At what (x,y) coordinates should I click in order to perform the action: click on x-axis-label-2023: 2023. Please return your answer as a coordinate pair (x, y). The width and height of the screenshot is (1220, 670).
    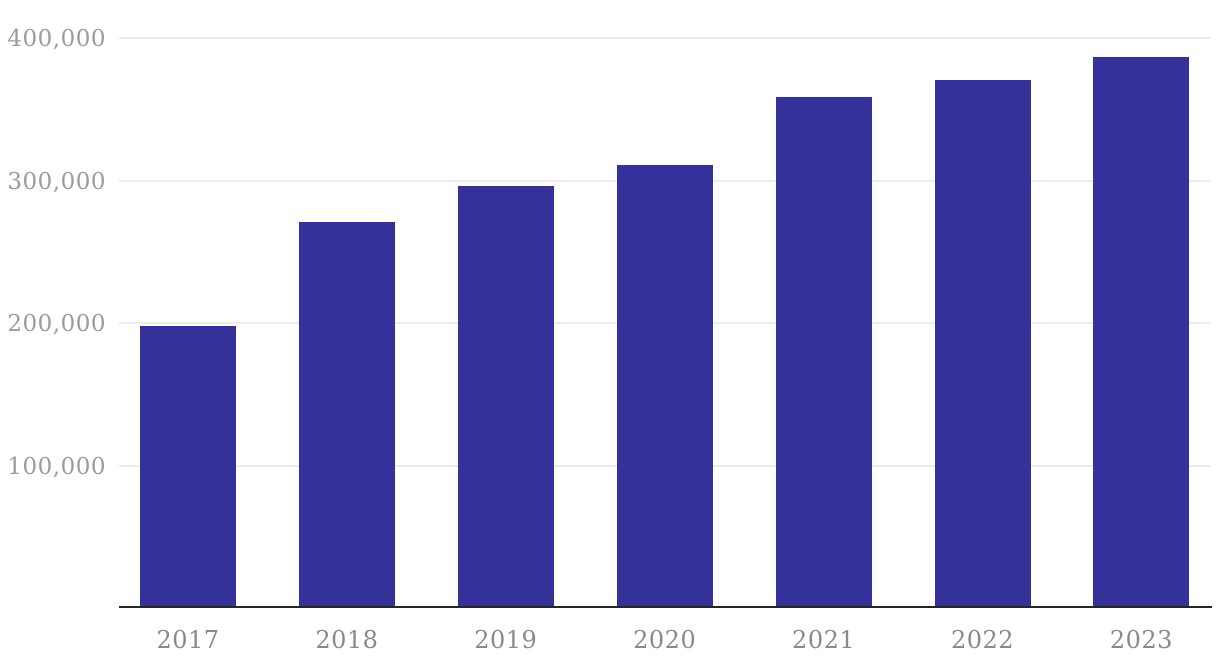
    Looking at the image, I should click on (1141, 640).